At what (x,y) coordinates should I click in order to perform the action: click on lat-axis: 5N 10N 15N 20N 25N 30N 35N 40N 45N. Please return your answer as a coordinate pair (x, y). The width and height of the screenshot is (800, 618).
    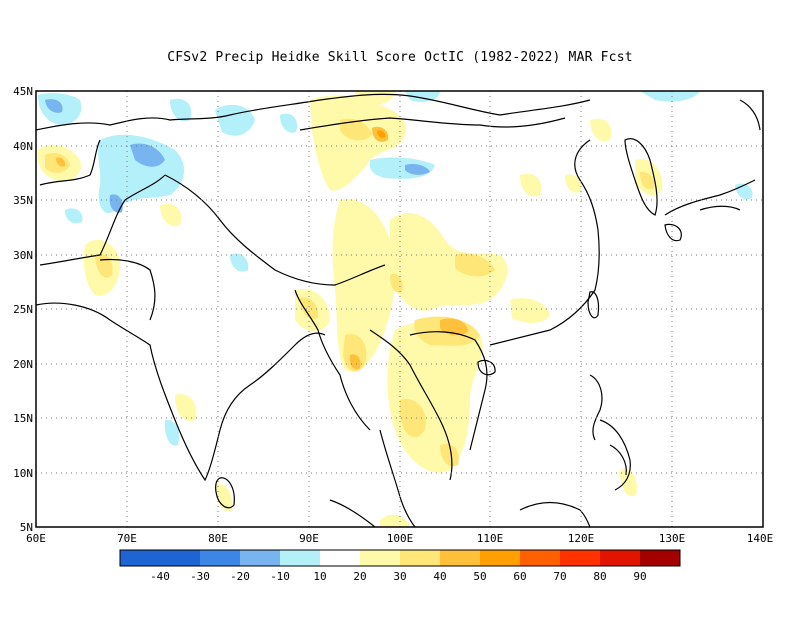
    Looking at the image, I should click on (23, 309).